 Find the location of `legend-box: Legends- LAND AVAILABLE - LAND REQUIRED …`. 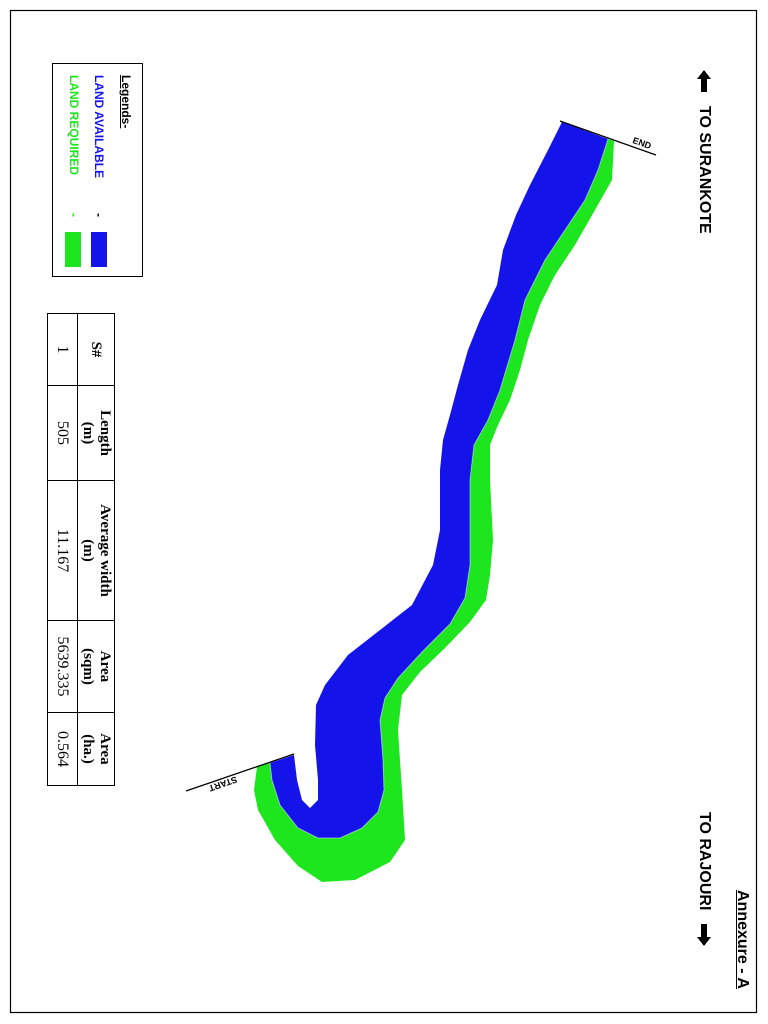

legend-box: Legends- LAND AVAILABLE - LAND REQUIRED … is located at coordinates (97, 170).